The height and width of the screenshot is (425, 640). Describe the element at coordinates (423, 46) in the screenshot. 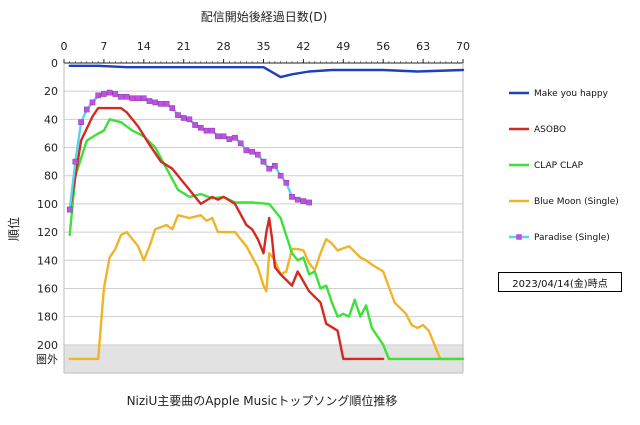

I see `x-tick-label: 63` at that location.